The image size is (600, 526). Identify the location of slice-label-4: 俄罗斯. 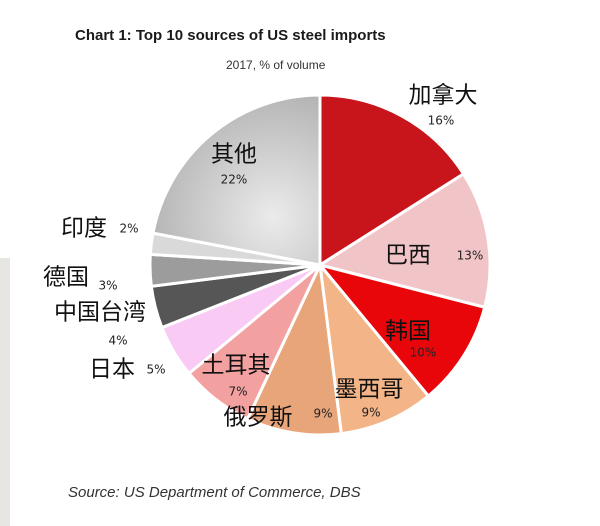
(258, 418).